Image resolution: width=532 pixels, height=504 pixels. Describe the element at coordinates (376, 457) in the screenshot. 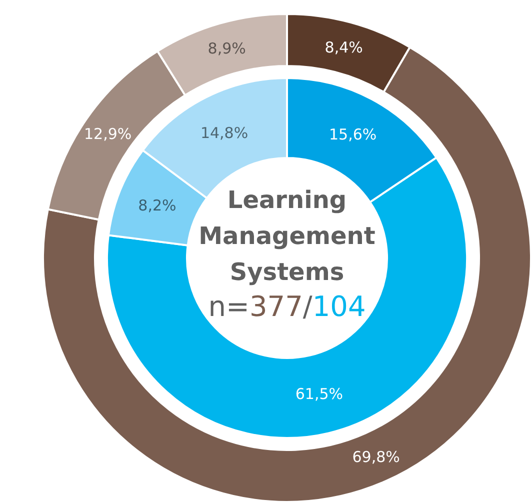

I see `data-label: 69,8%` at that location.